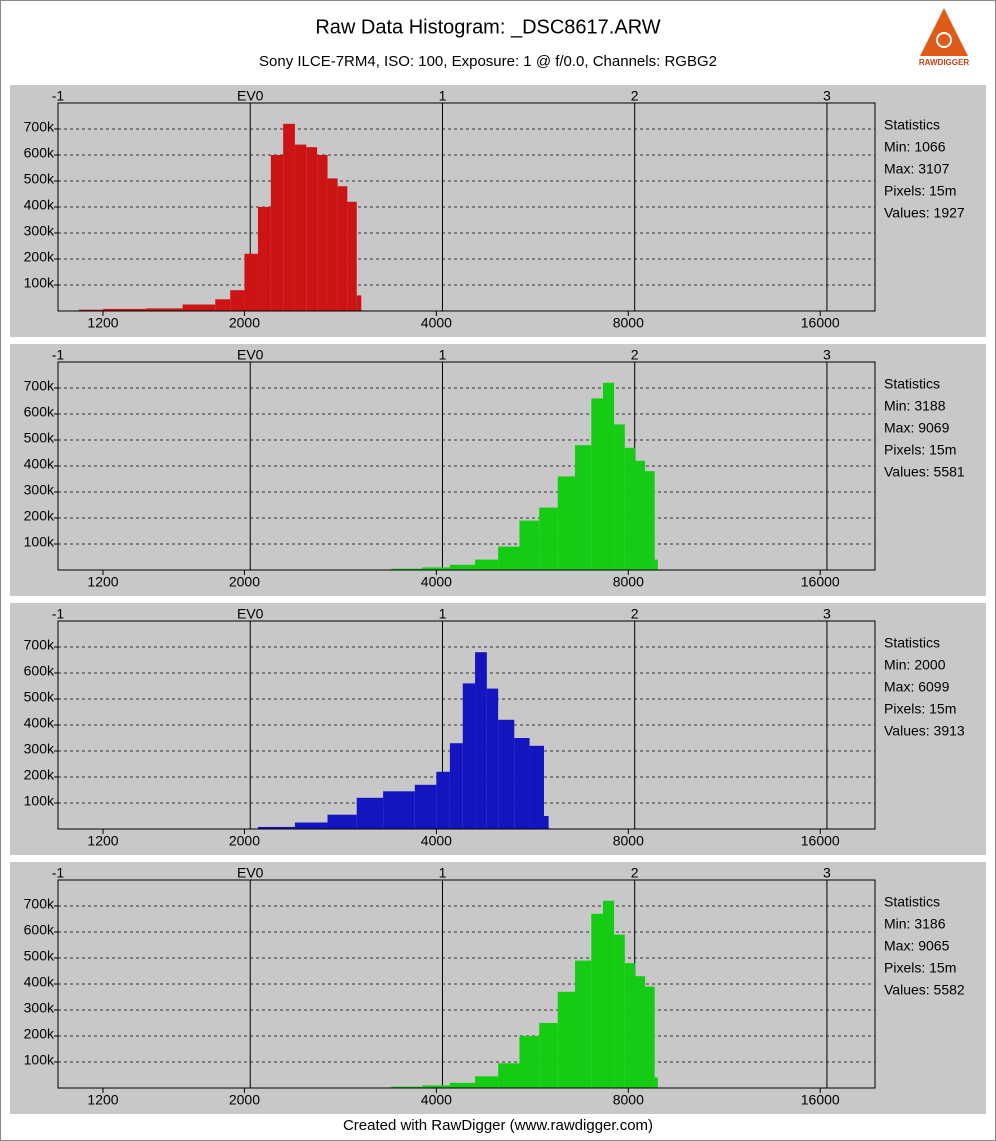 This screenshot has height=1141, width=996. What do you see at coordinates (924, 213) in the screenshot?
I see `statistics-line: Values: 1927` at bounding box center [924, 213].